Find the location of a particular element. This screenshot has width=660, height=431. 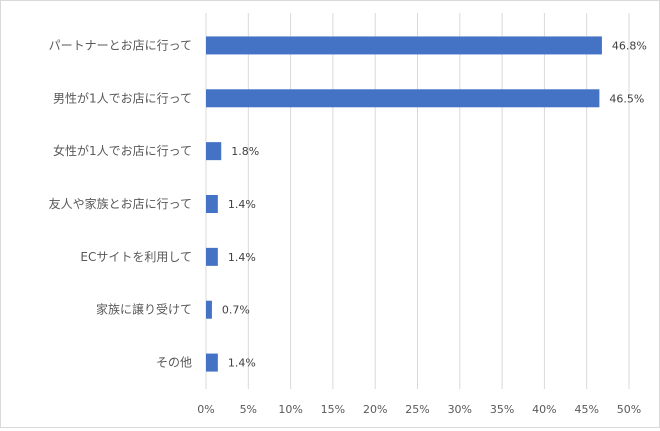

x-tick-label: 15% is located at coordinates (333, 409).